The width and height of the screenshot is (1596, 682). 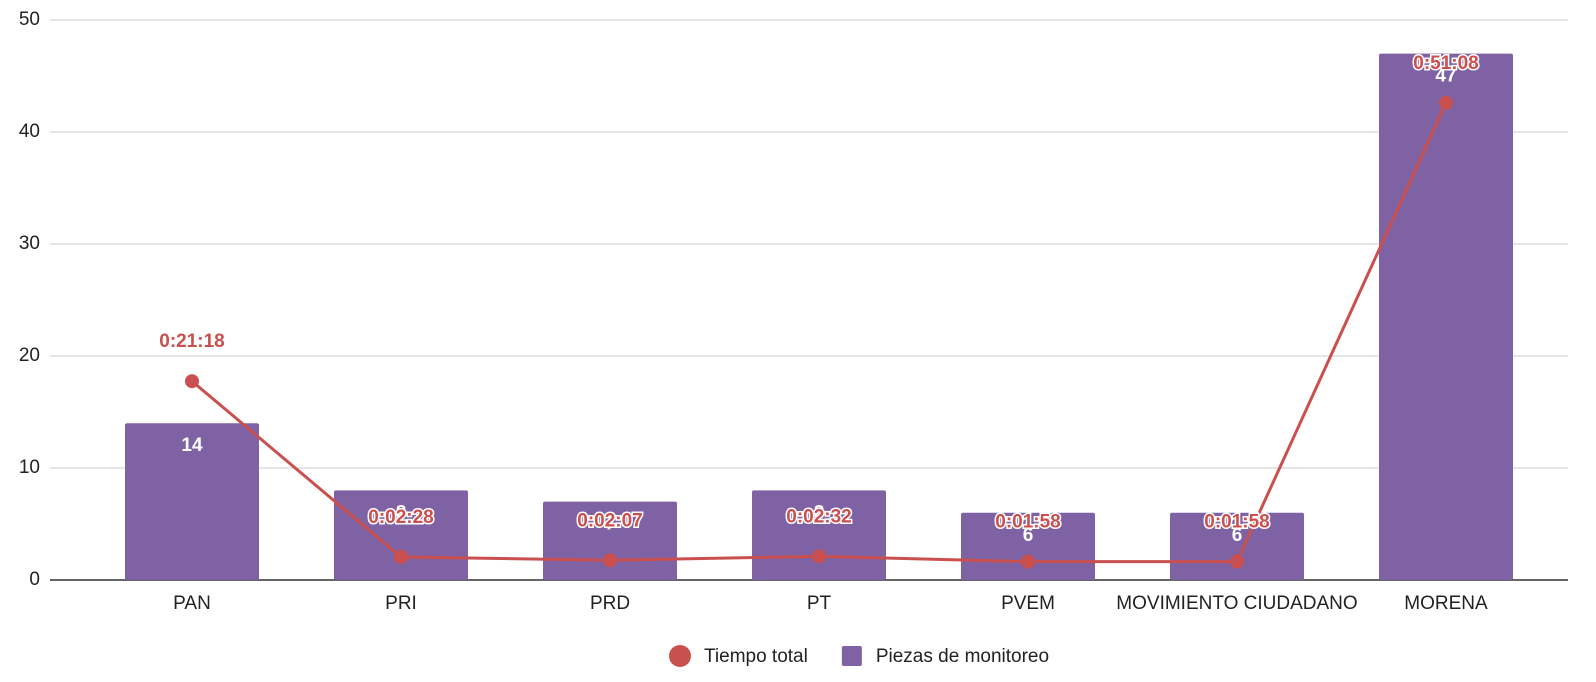 What do you see at coordinates (34, 579) in the screenshot?
I see `y-tick-label: 0` at bounding box center [34, 579].